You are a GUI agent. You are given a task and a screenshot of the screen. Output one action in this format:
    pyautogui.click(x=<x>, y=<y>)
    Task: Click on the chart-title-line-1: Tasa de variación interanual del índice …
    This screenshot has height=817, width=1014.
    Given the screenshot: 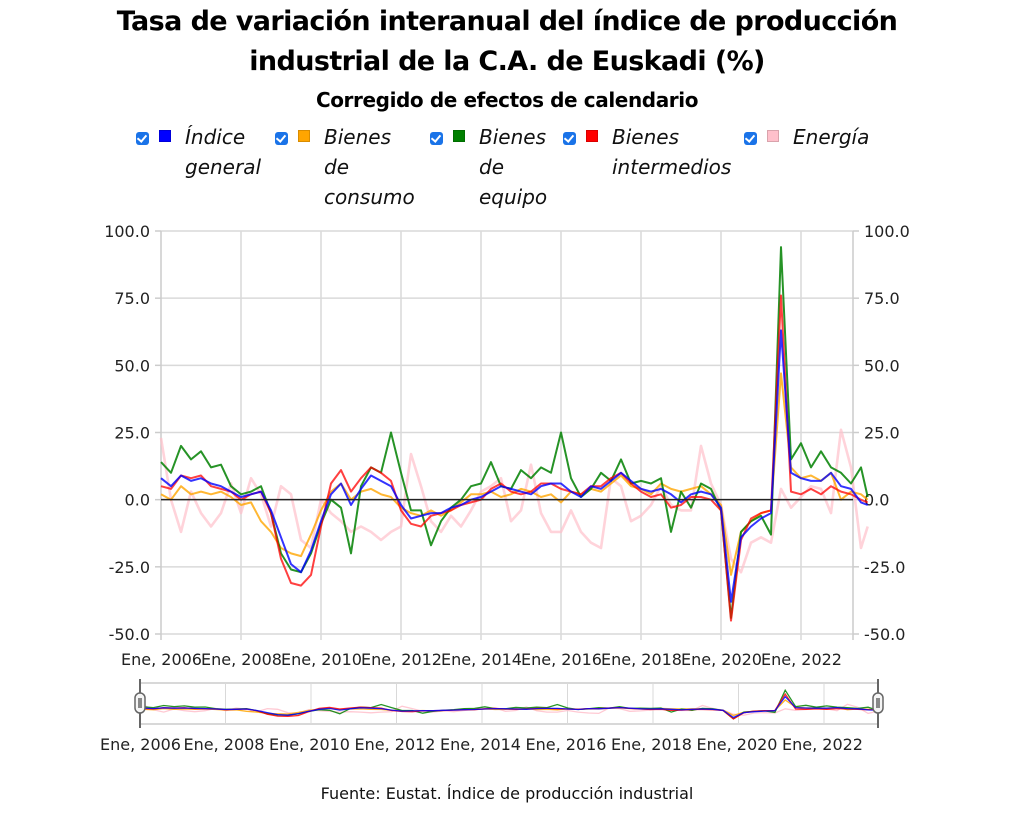 What is the action you would take?
    pyautogui.click(x=507, y=21)
    